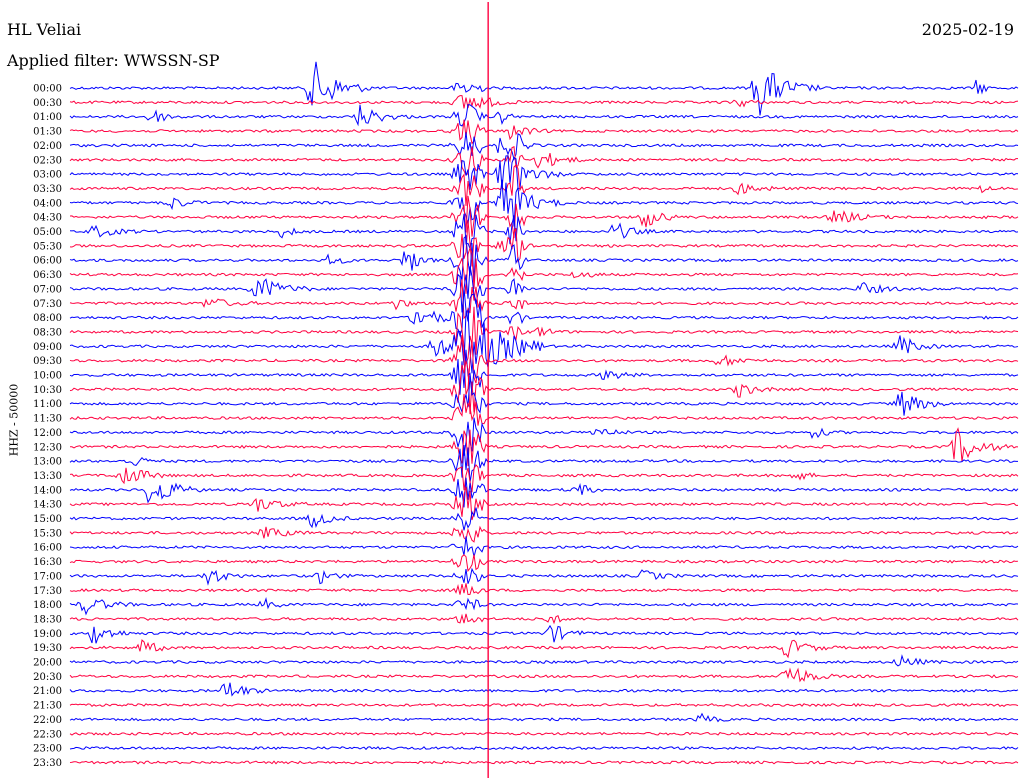 The image size is (1024, 780). What do you see at coordinates (47, 361) in the screenshot?
I see `row-time-label: 09:30` at bounding box center [47, 361].